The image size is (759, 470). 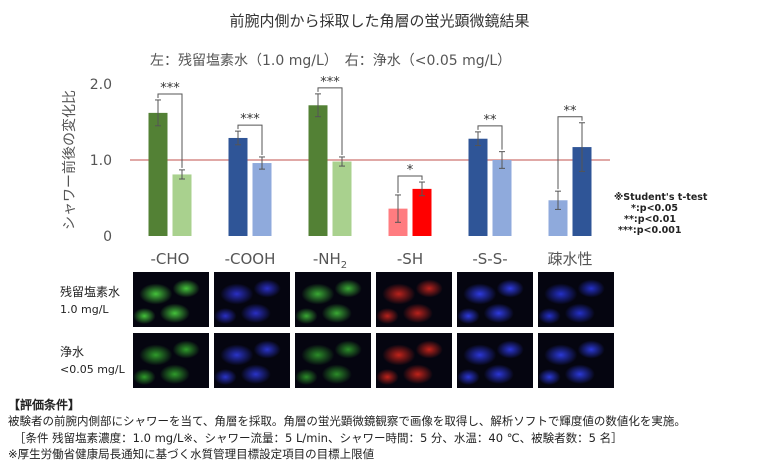 What do you see at coordinates (92, 361) in the screenshot?
I see `row-label-purified: 浄水 <0.05 mg/L` at bounding box center [92, 361].